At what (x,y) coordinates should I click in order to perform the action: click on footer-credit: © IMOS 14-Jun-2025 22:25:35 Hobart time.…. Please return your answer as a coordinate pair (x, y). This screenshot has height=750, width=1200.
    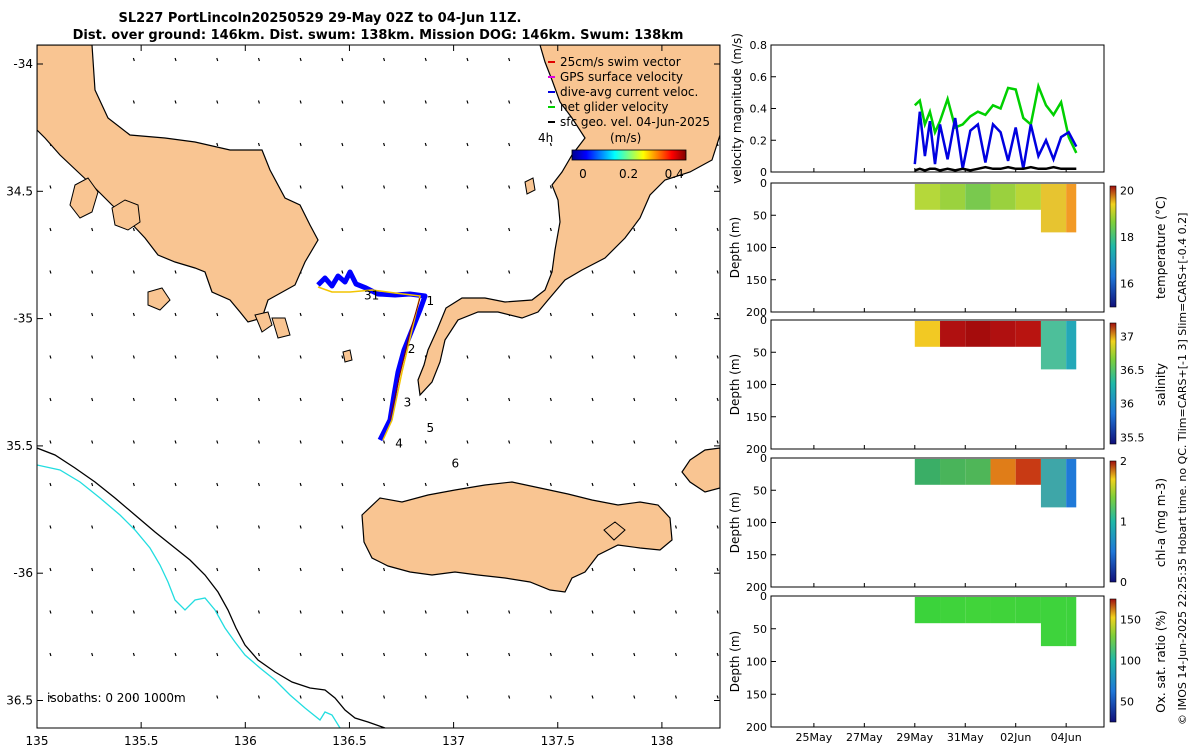
    Looking at the image, I should click on (1182, 469).